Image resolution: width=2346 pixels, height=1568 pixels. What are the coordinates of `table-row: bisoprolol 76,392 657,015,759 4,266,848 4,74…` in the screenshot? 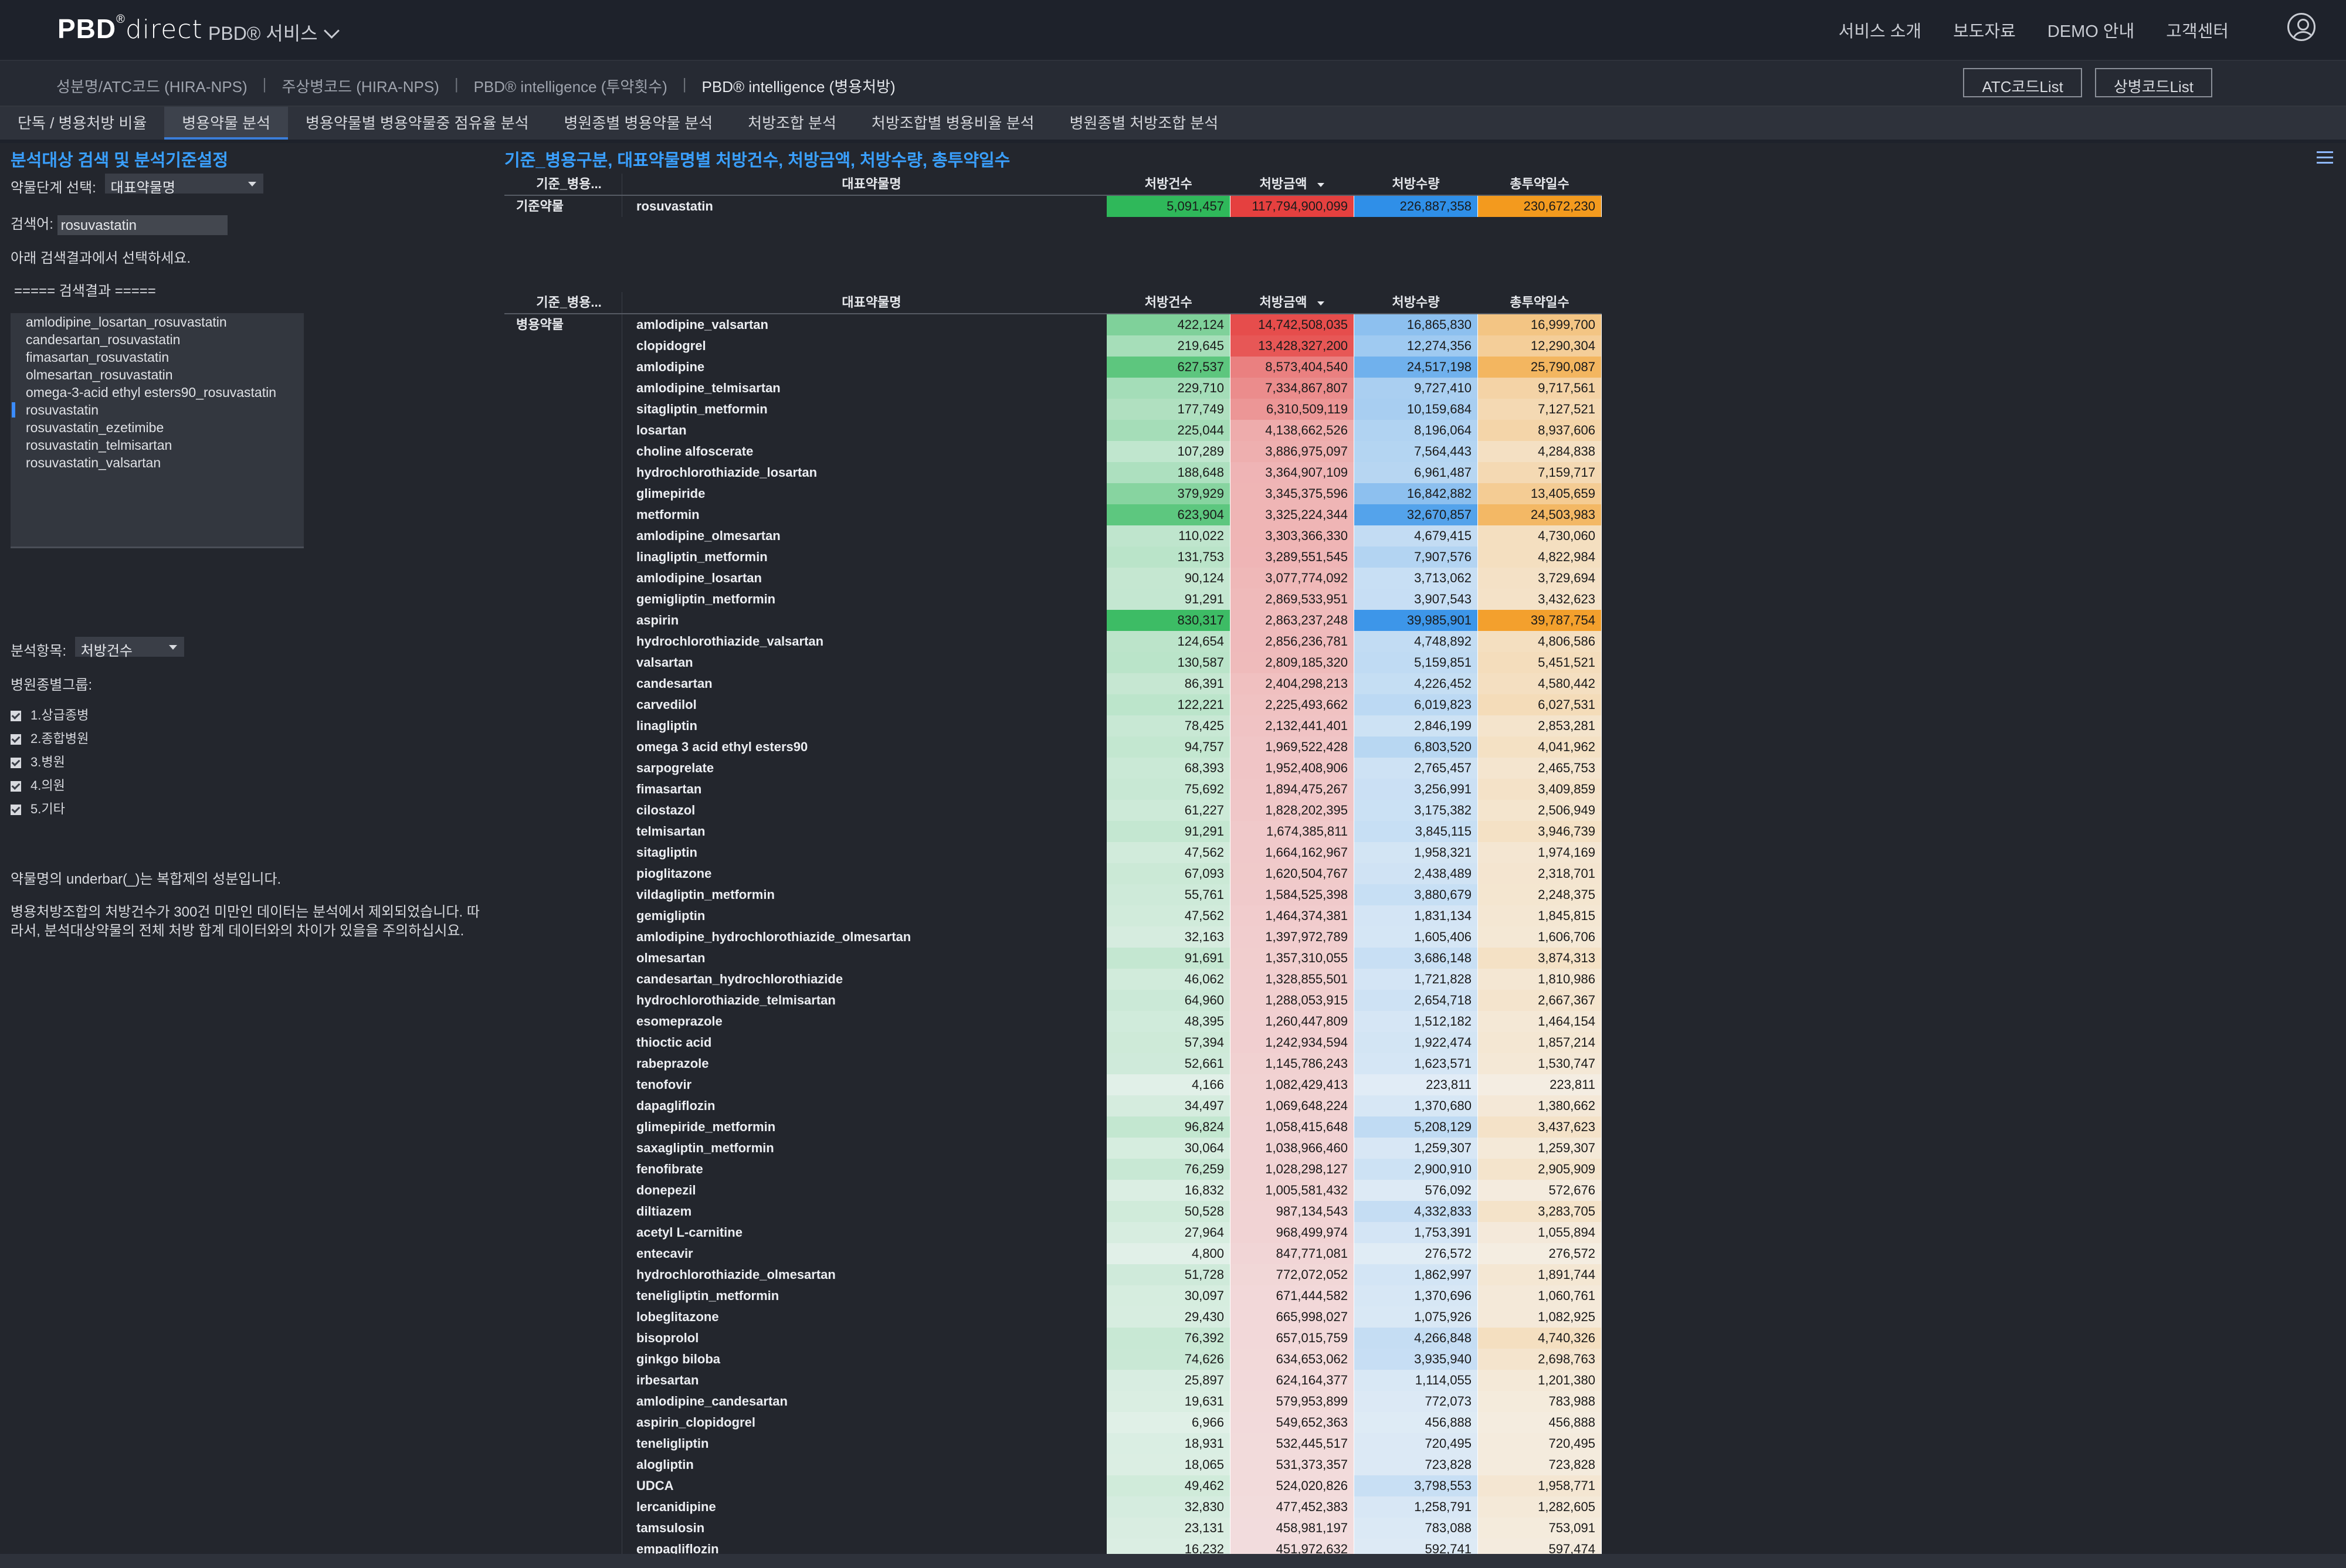 It's located at (1053, 1338).